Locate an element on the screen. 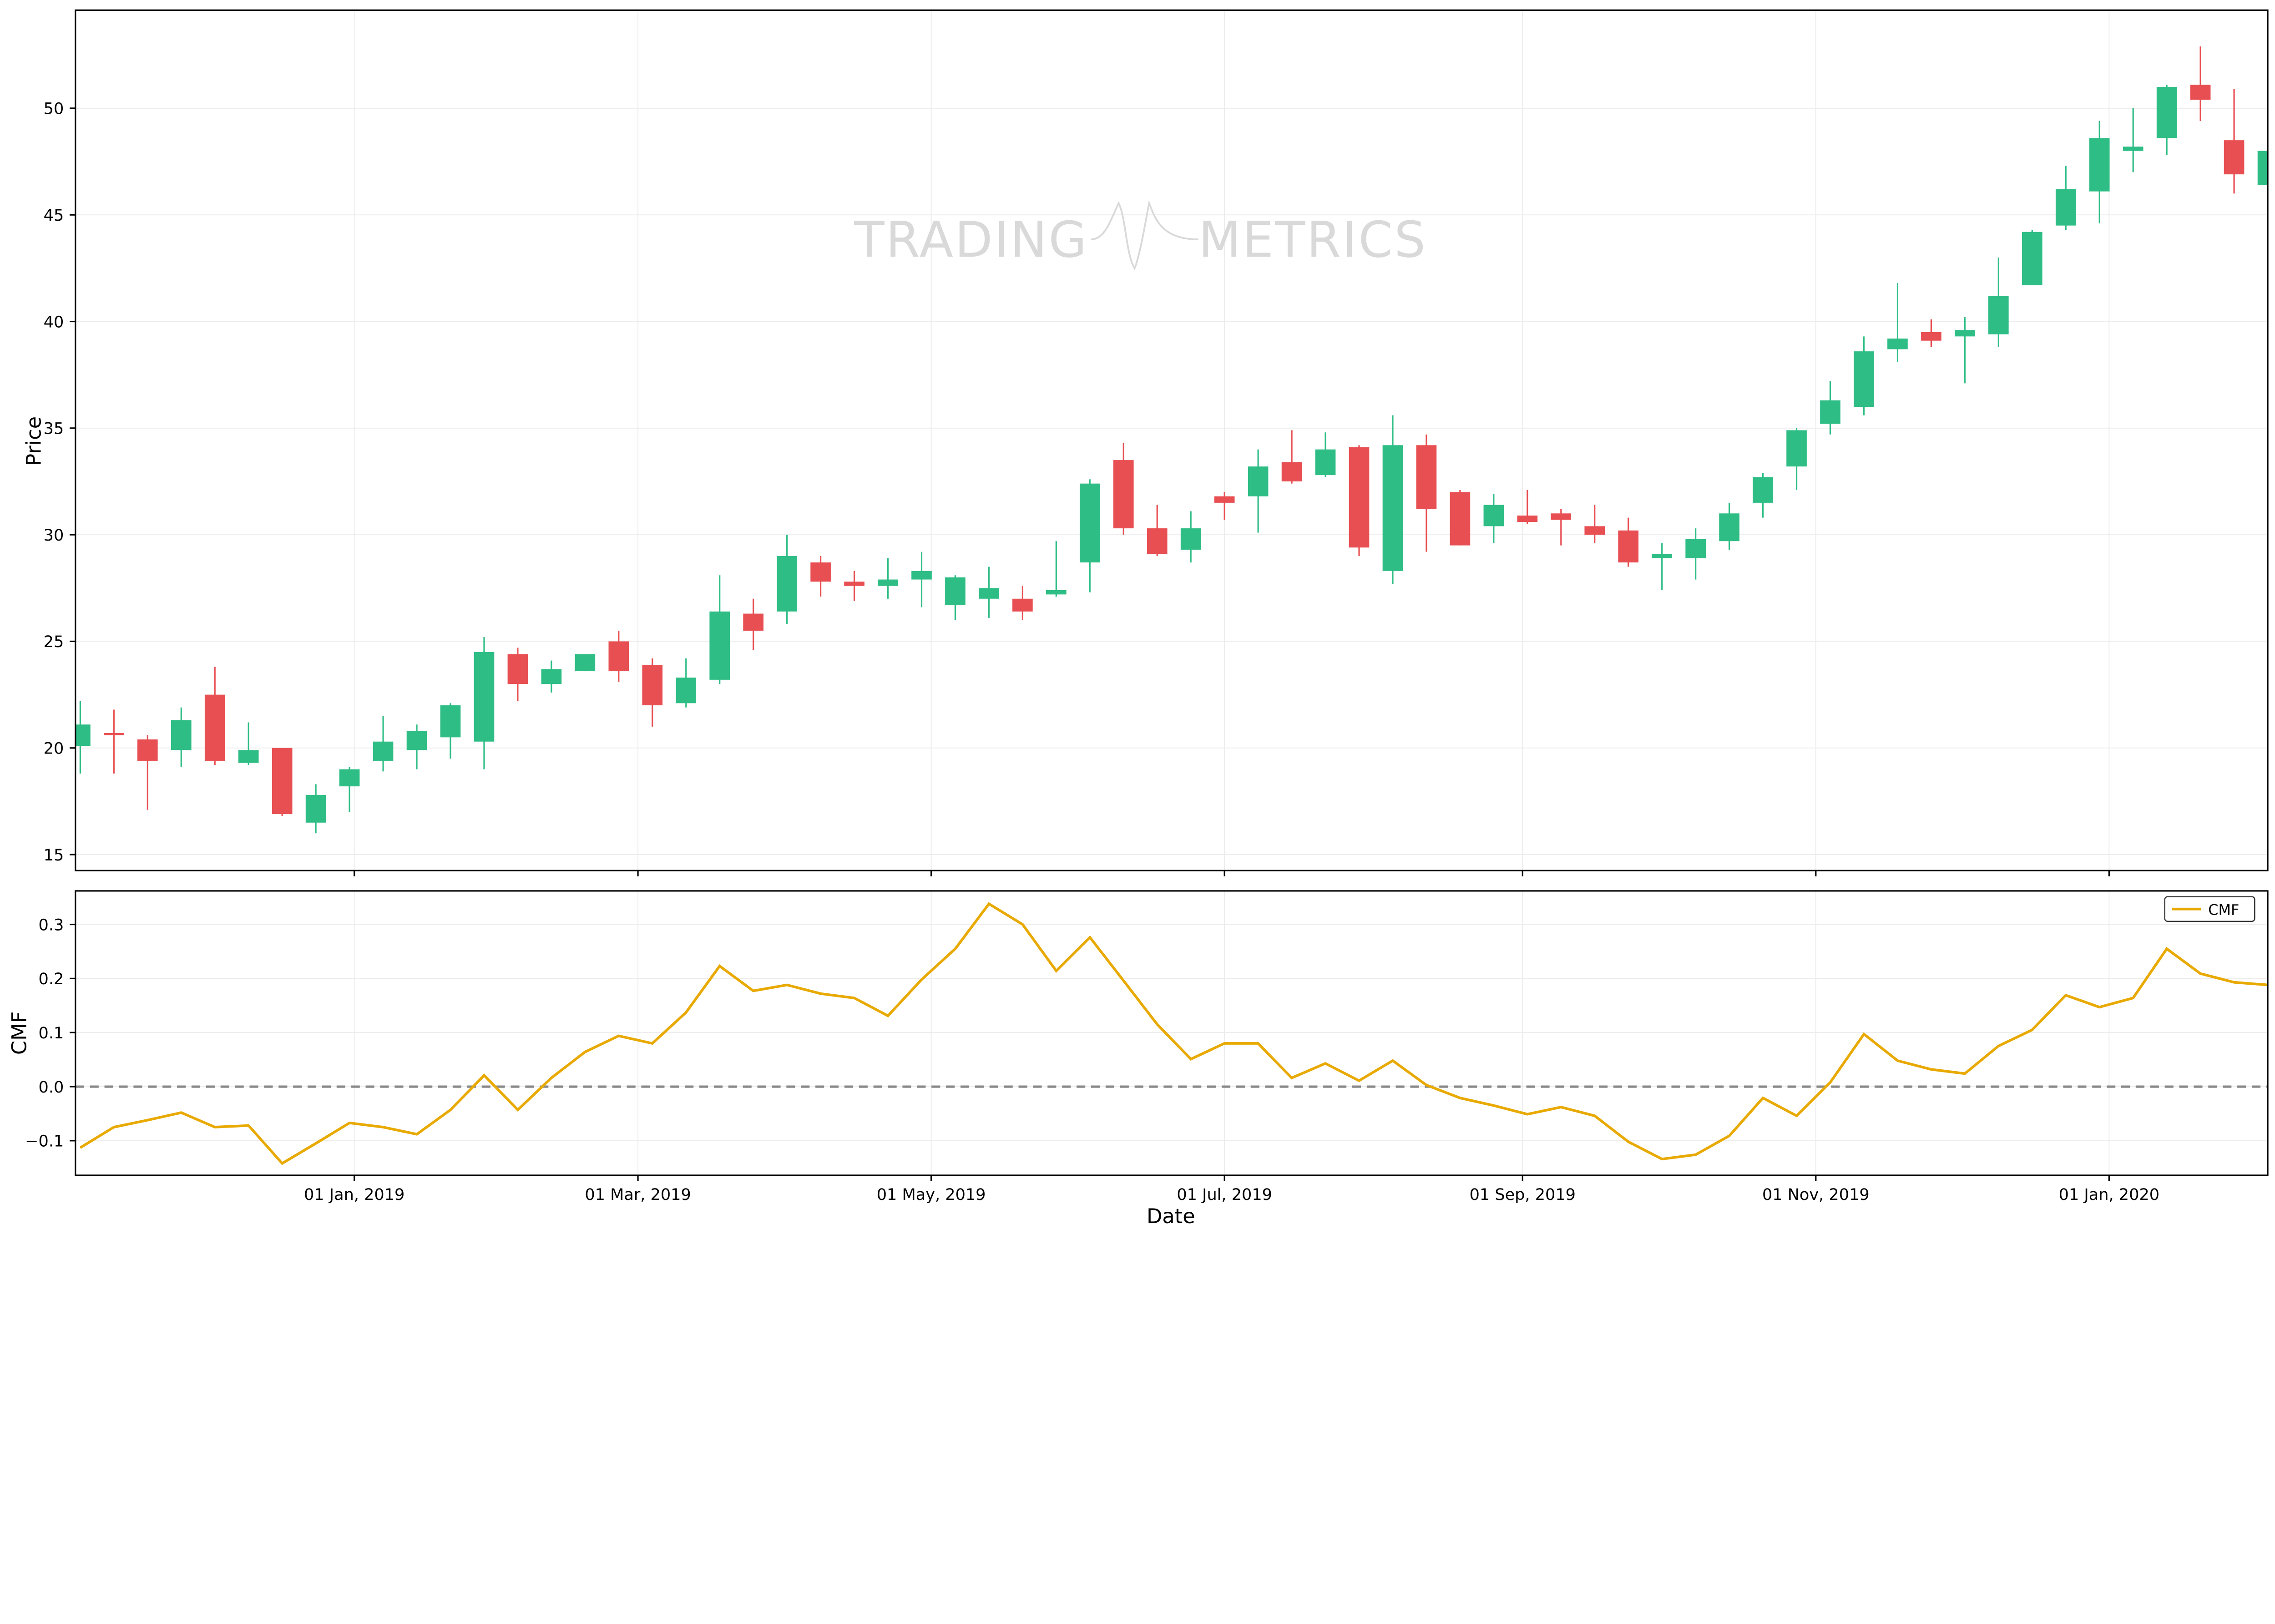 This screenshot has height=1624, width=2275. legend-box is located at coordinates (2209, 909).